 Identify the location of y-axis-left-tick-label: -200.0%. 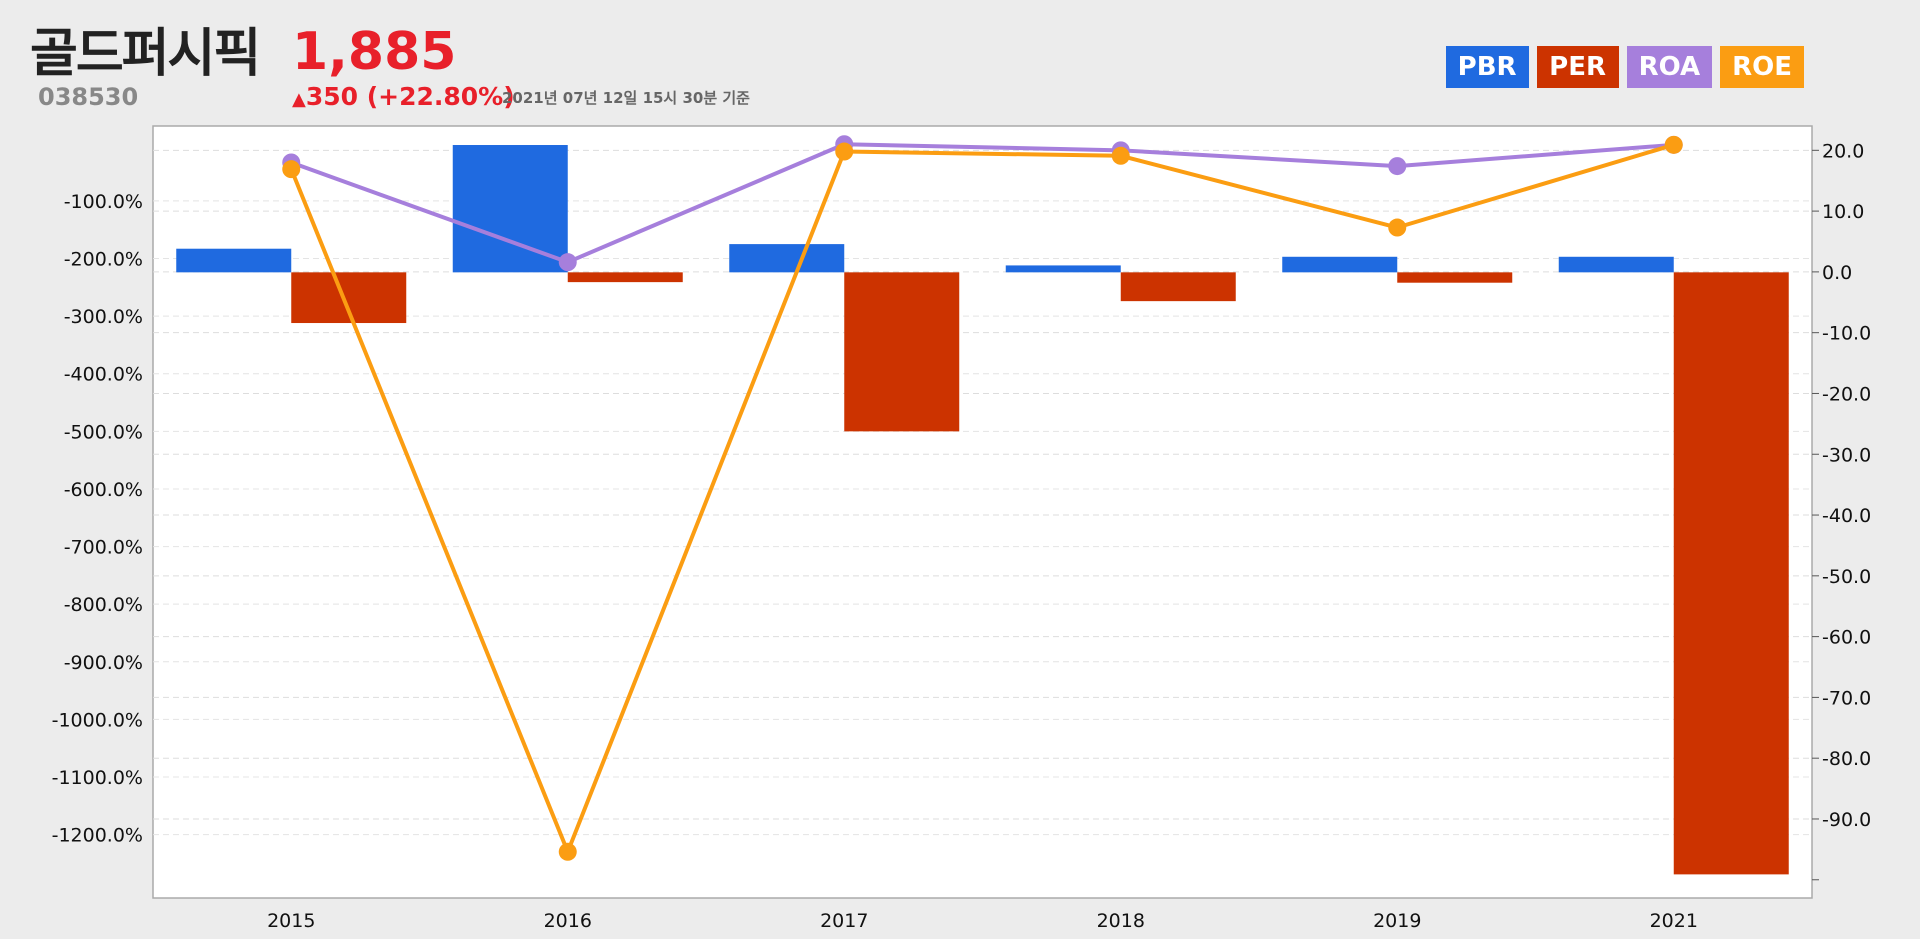
(103, 260).